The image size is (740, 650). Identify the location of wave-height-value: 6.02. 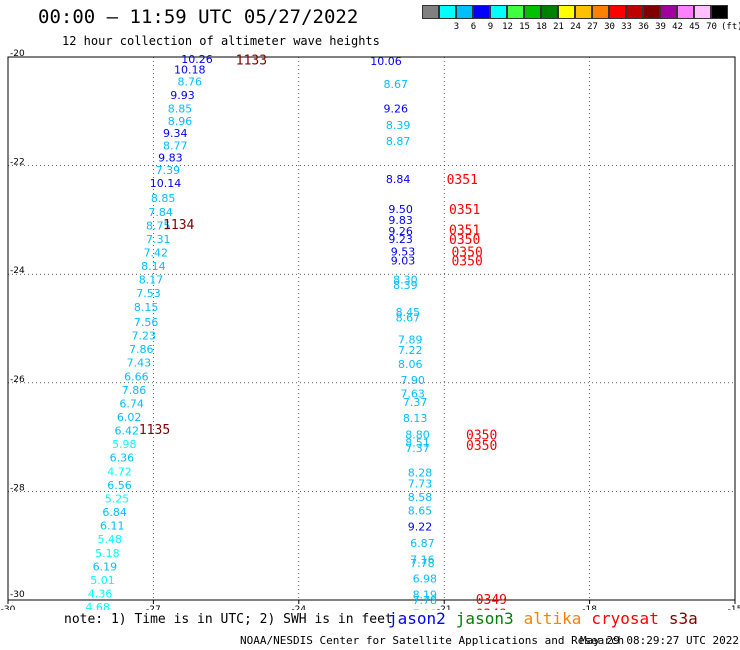
(129, 417).